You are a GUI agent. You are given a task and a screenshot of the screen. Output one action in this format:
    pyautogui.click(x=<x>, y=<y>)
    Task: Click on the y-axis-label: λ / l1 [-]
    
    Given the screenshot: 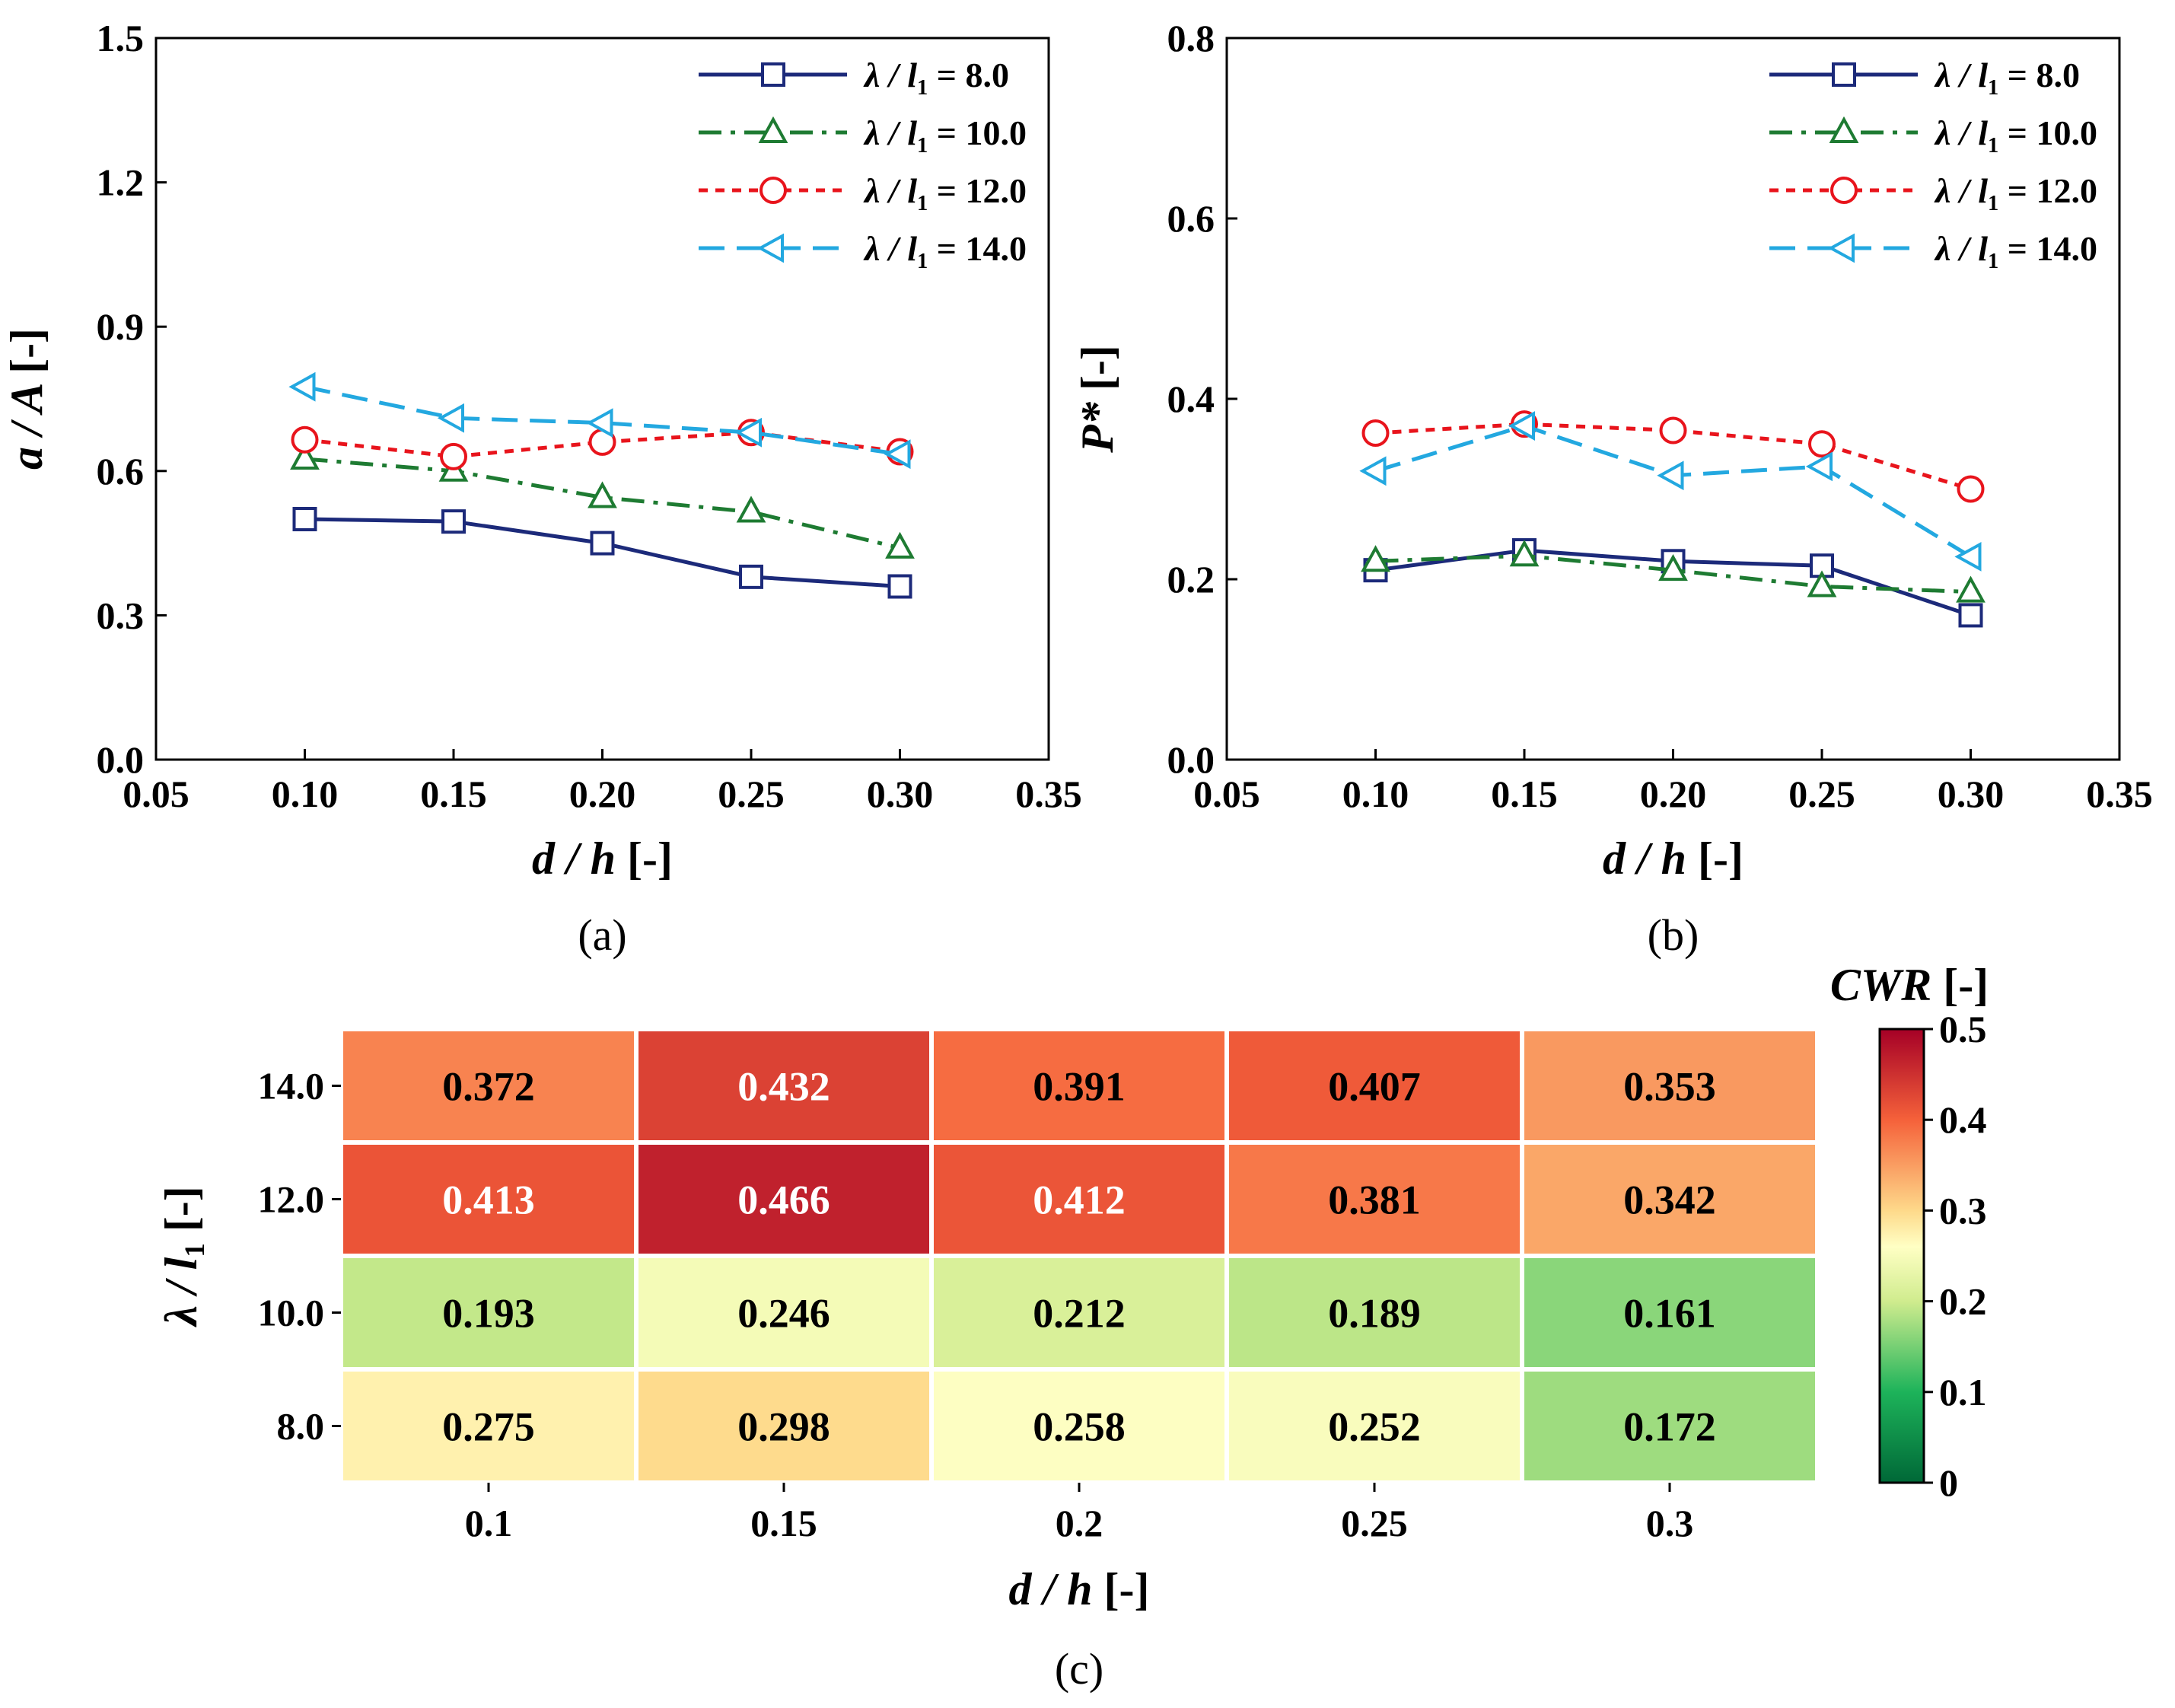 What is the action you would take?
    pyautogui.click(x=183, y=1257)
    